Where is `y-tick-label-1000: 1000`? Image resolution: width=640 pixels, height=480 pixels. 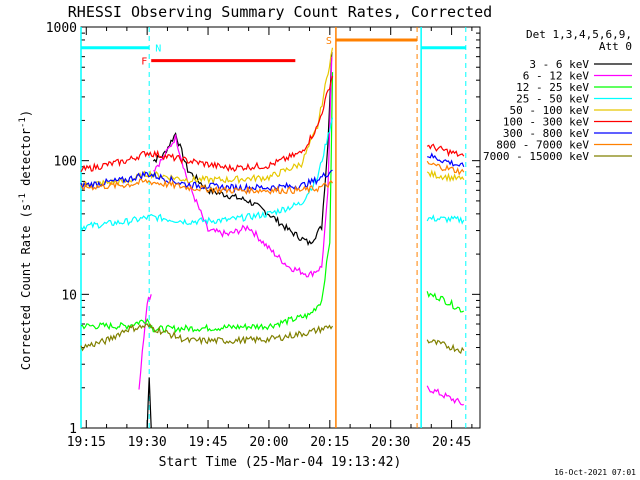
y-tick-label-1000: 1000 is located at coordinates (61, 28).